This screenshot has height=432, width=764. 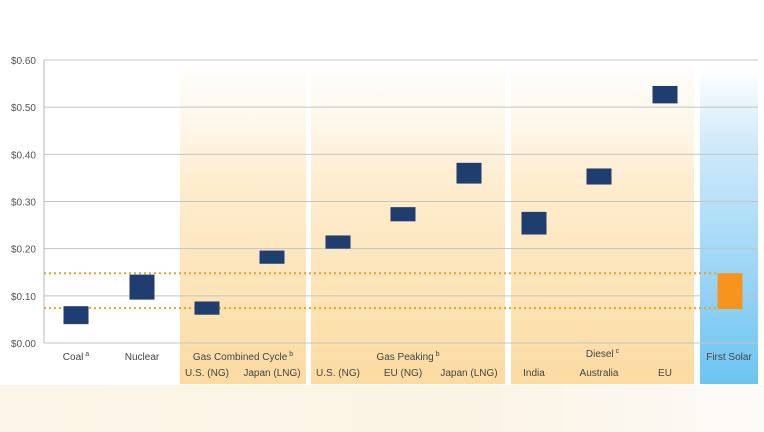 What do you see at coordinates (599, 176) in the screenshot?
I see `bar-diesel-australia` at bounding box center [599, 176].